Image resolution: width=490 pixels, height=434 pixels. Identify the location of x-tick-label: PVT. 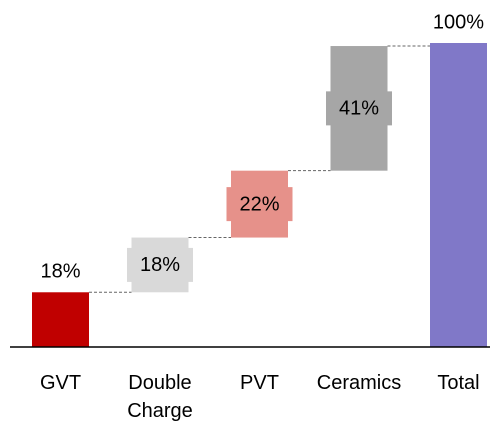
(259, 383).